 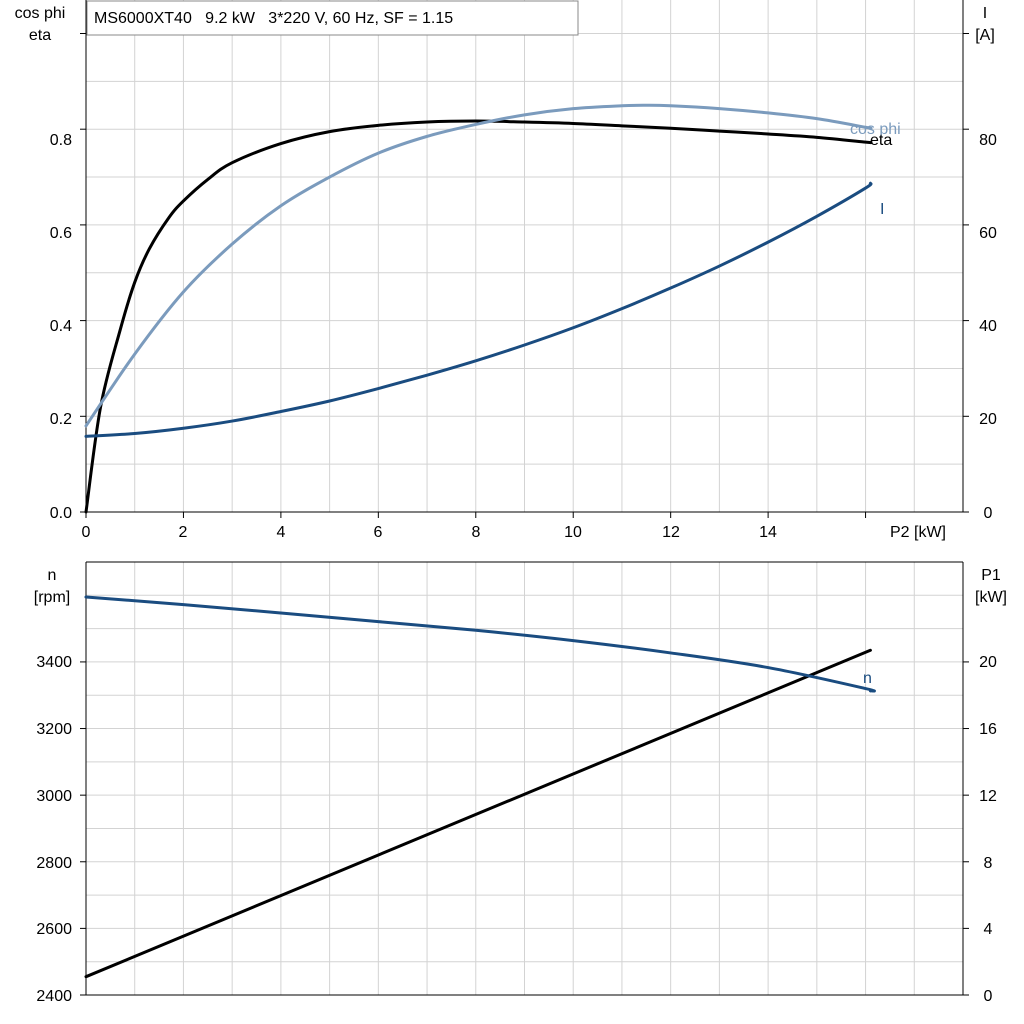 What do you see at coordinates (671, 532) in the screenshot?
I see `x-tick-label: 12` at bounding box center [671, 532].